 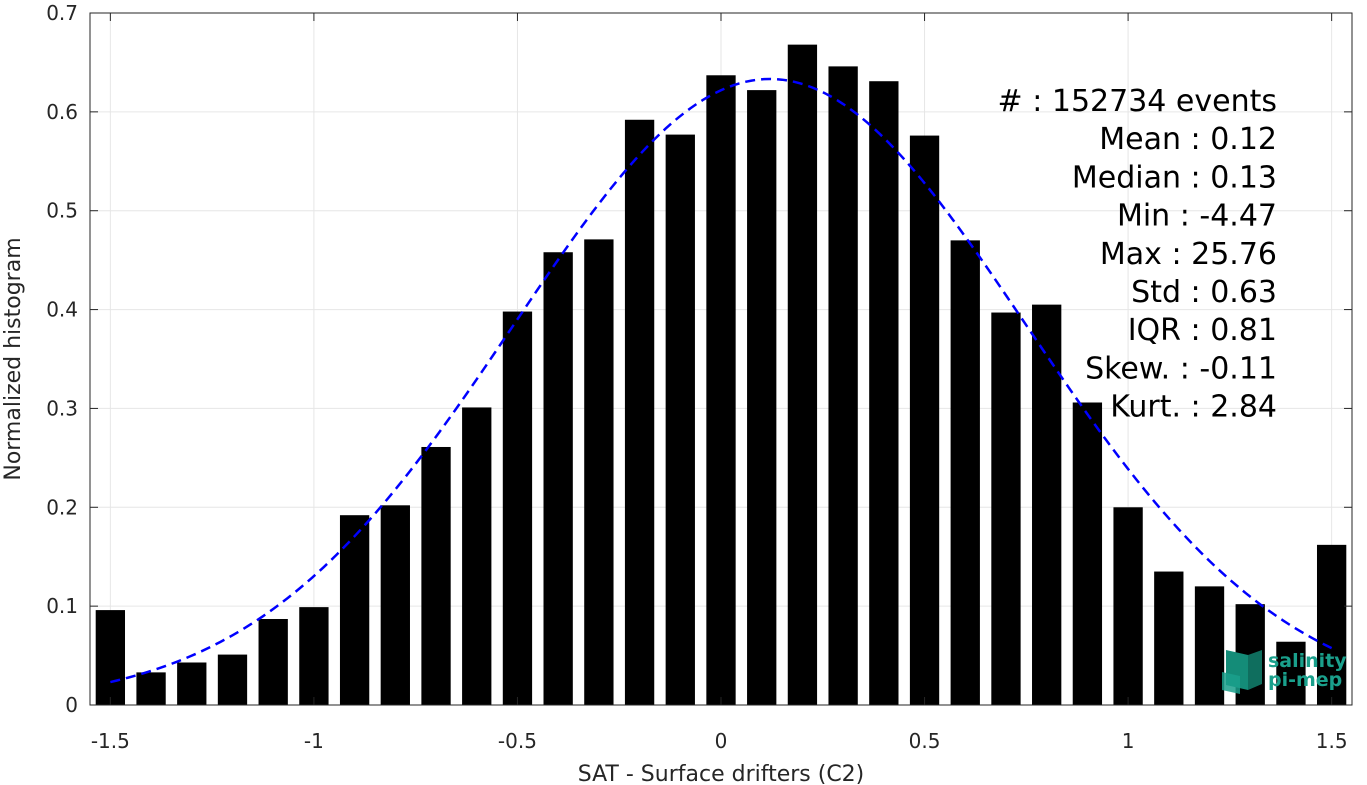 What do you see at coordinates (925, 741) in the screenshot?
I see `x-tick-label: 0.5` at bounding box center [925, 741].